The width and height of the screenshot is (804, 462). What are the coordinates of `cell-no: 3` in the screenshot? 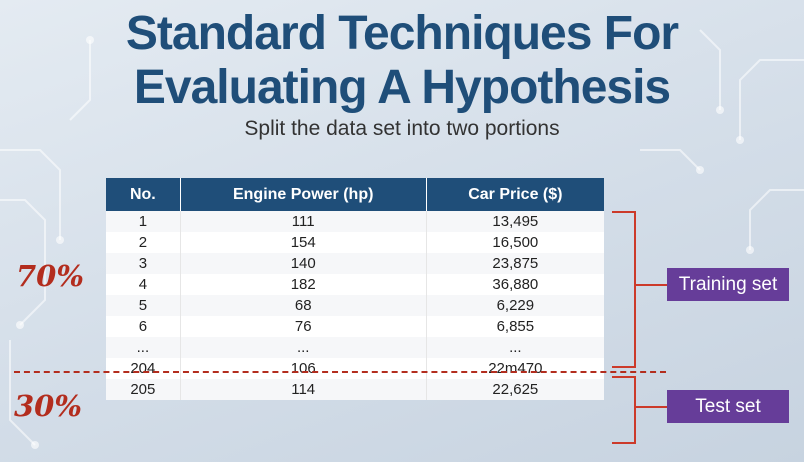 It's located at (143, 263).